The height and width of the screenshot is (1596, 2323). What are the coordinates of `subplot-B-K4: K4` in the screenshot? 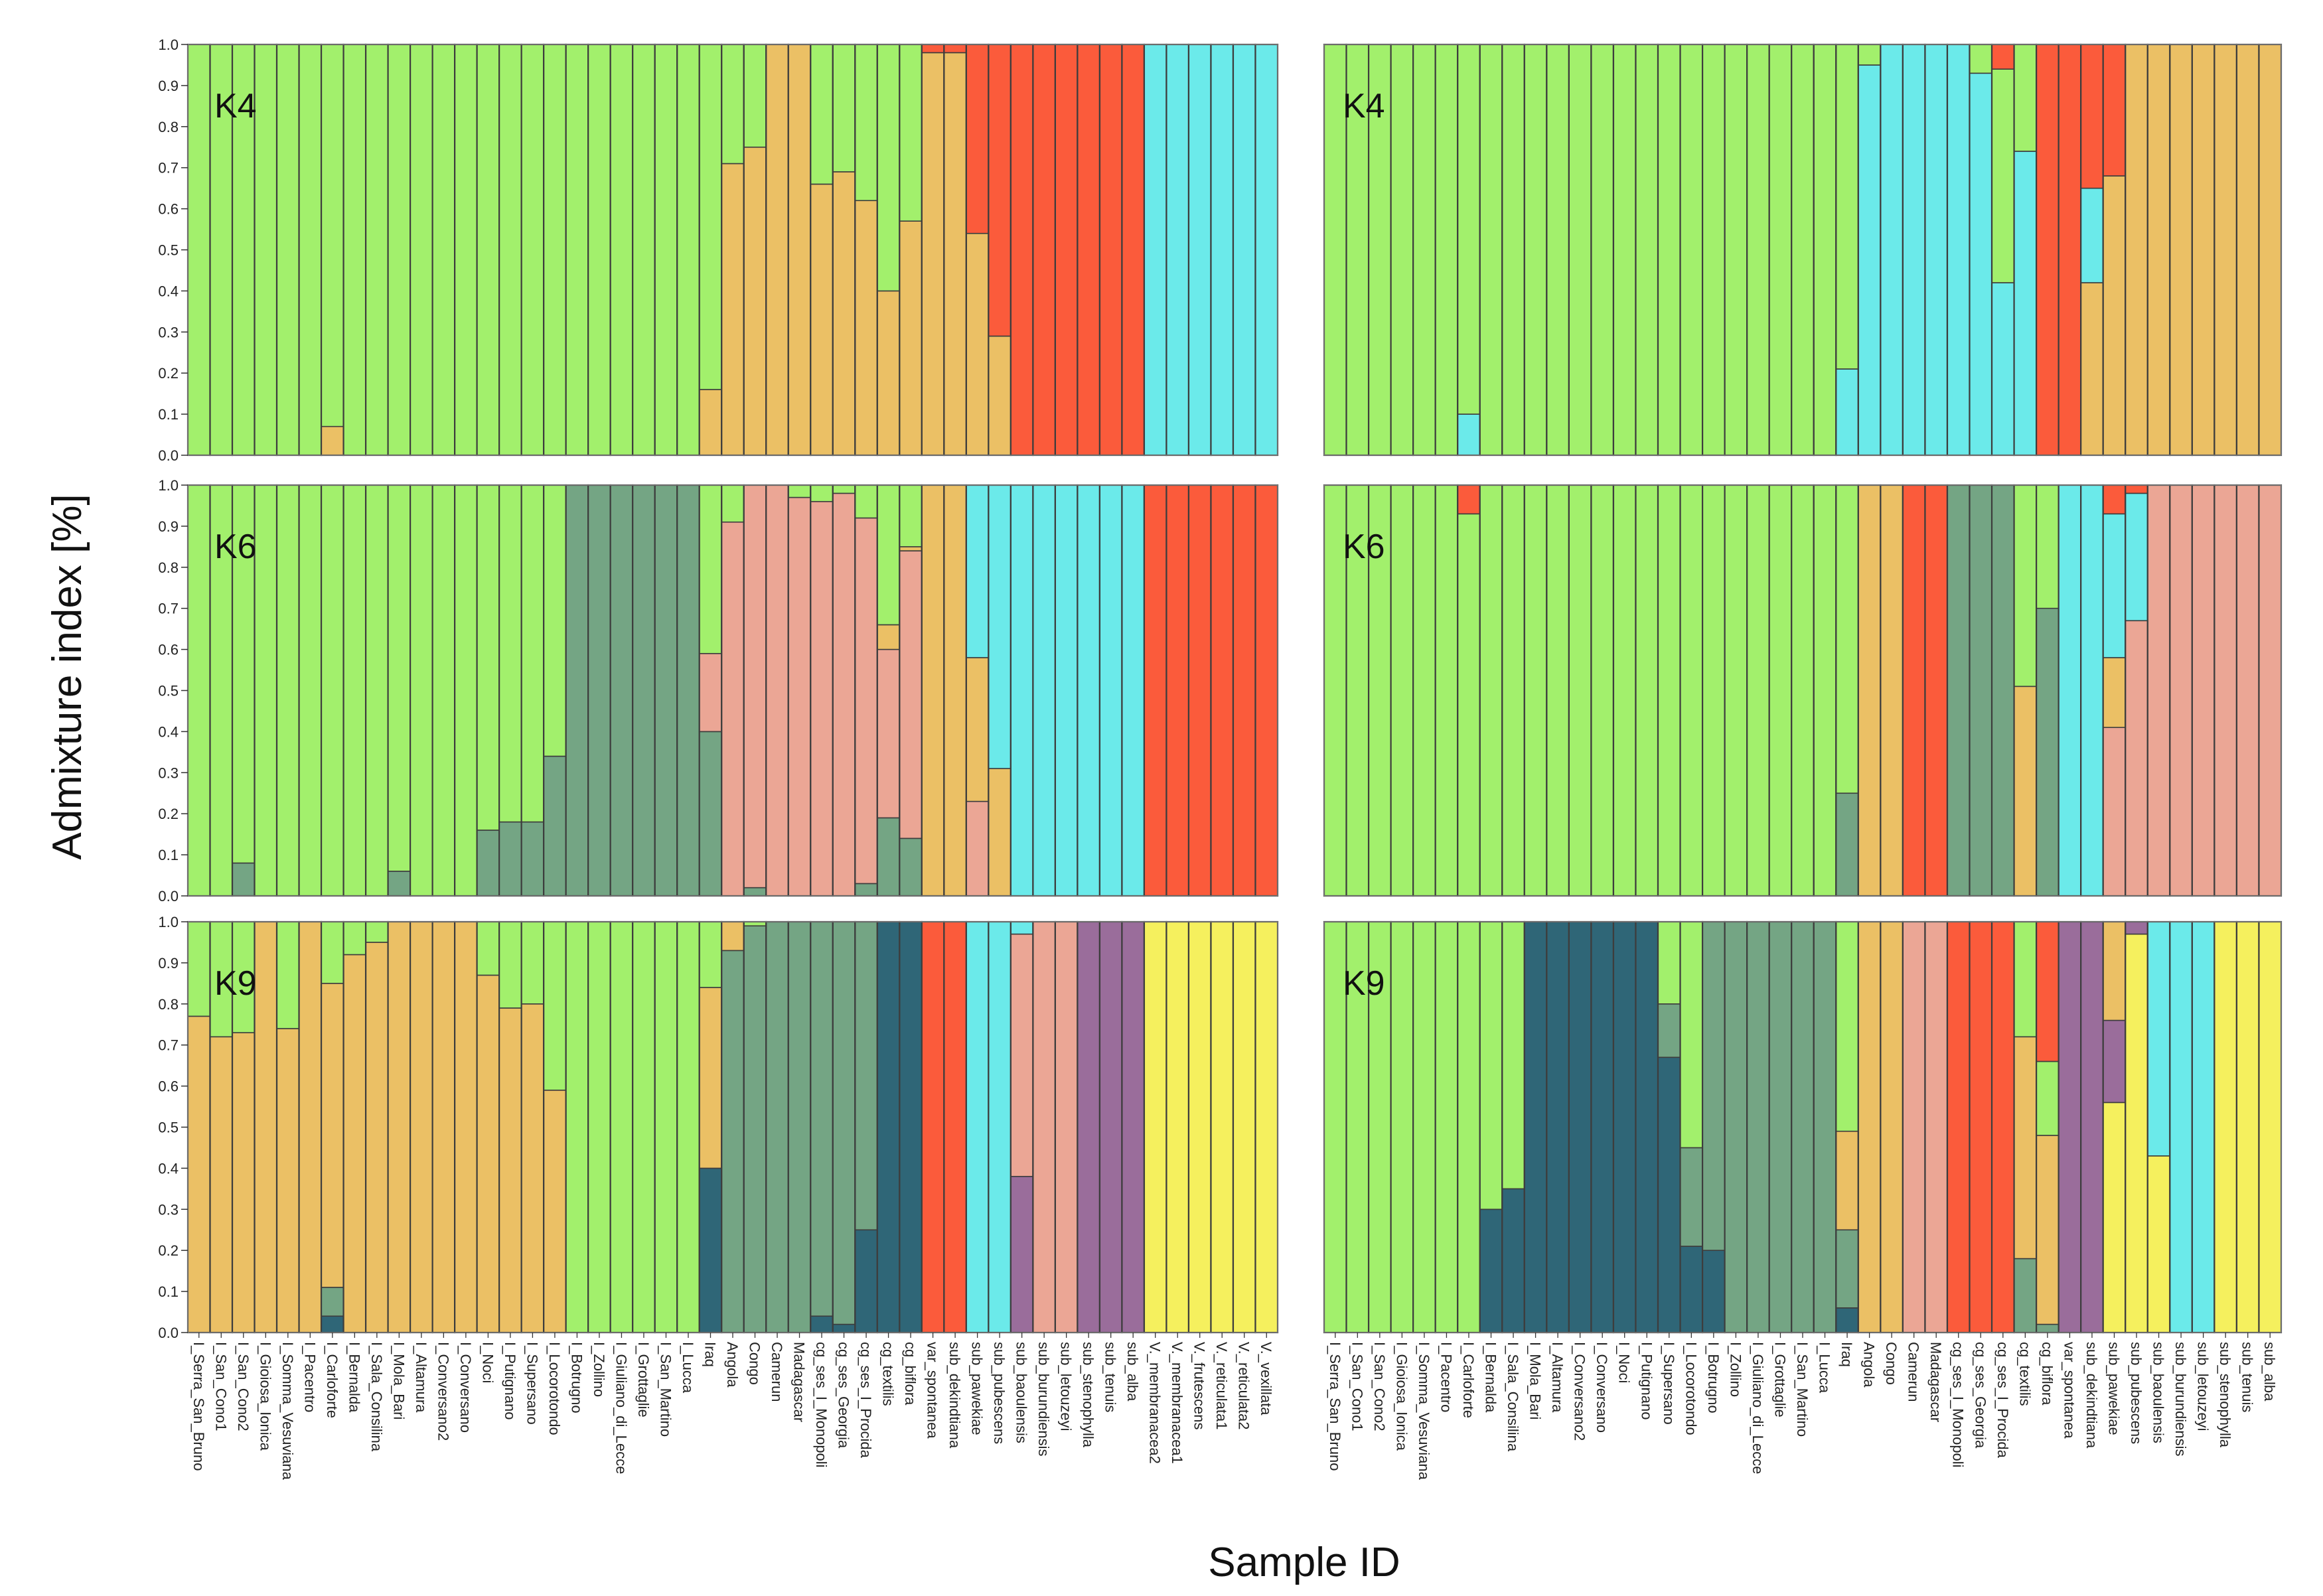 It's located at (1803, 250).